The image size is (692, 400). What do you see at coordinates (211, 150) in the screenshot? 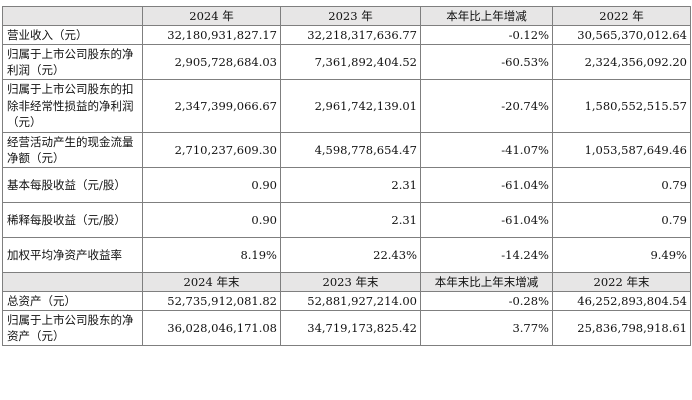
I see `value-2024: 2,710,237,609.30` at bounding box center [211, 150].